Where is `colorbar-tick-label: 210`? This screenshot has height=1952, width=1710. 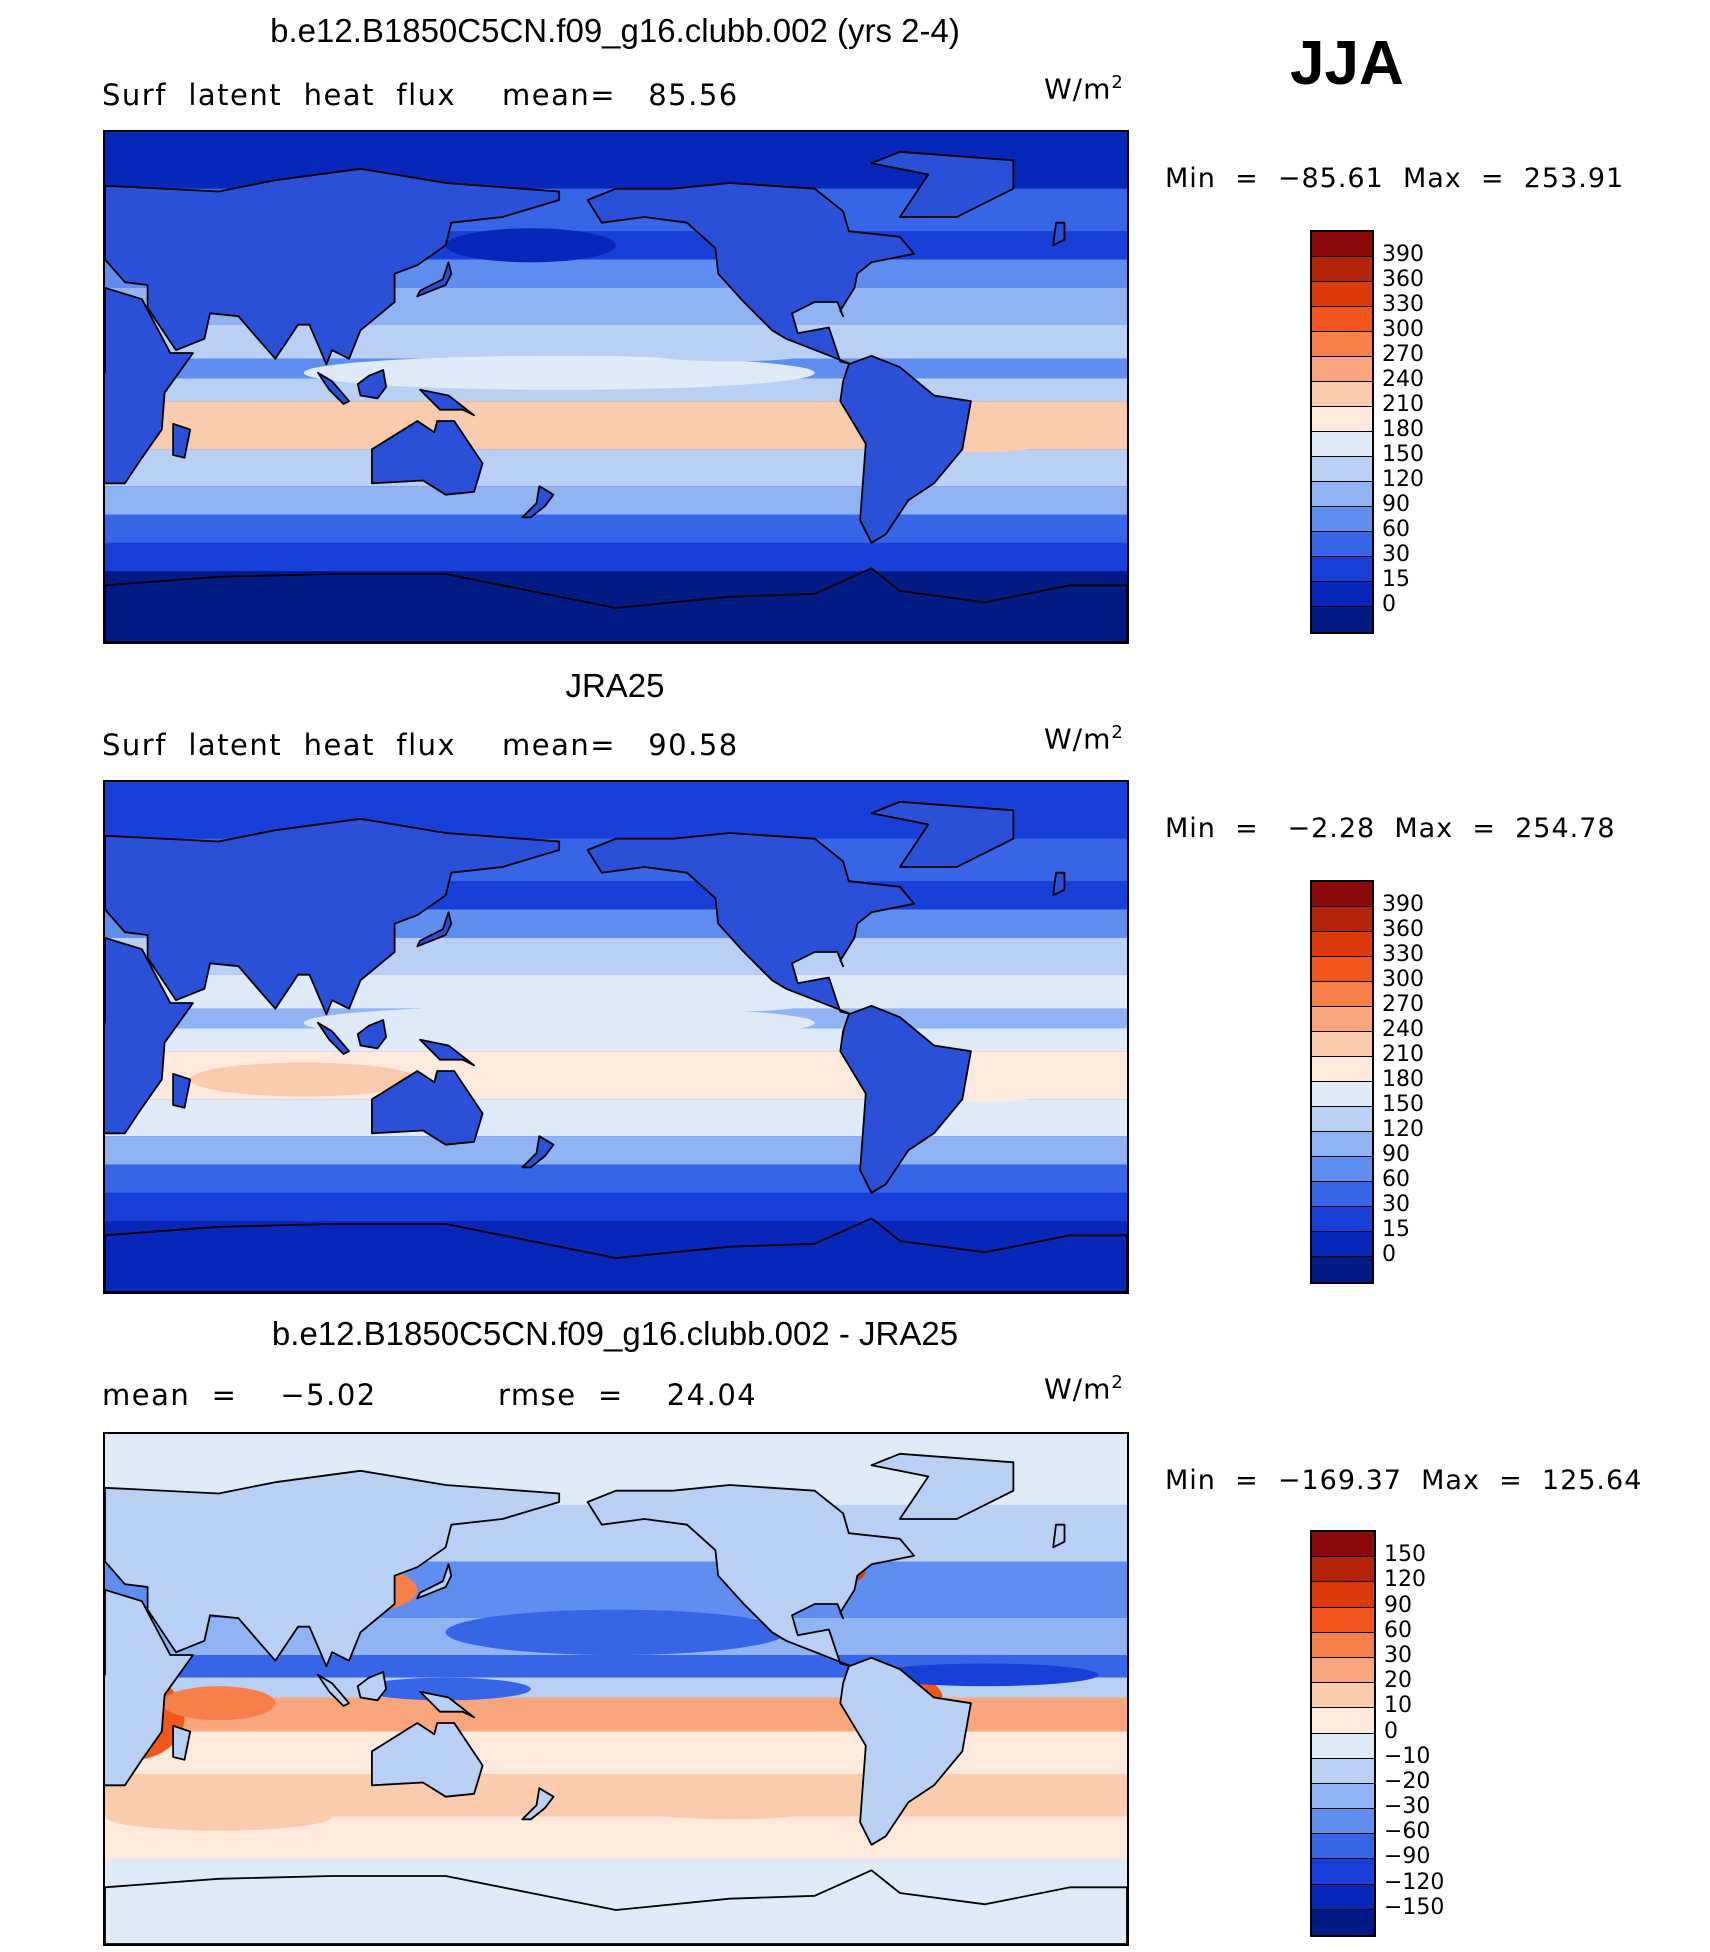
colorbar-tick-label: 210 is located at coordinates (1403, 1054).